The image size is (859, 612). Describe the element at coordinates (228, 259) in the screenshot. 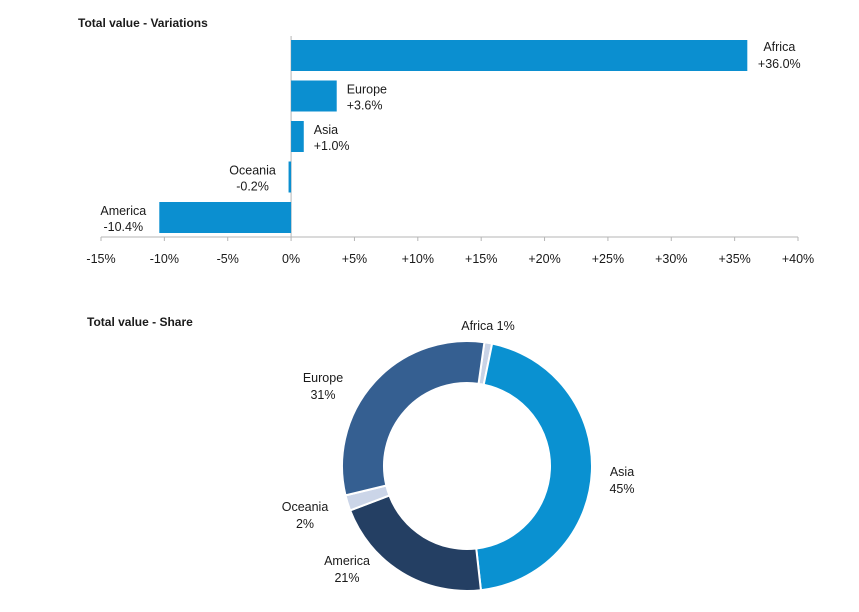

I see `x-tick-label: -5%` at that location.